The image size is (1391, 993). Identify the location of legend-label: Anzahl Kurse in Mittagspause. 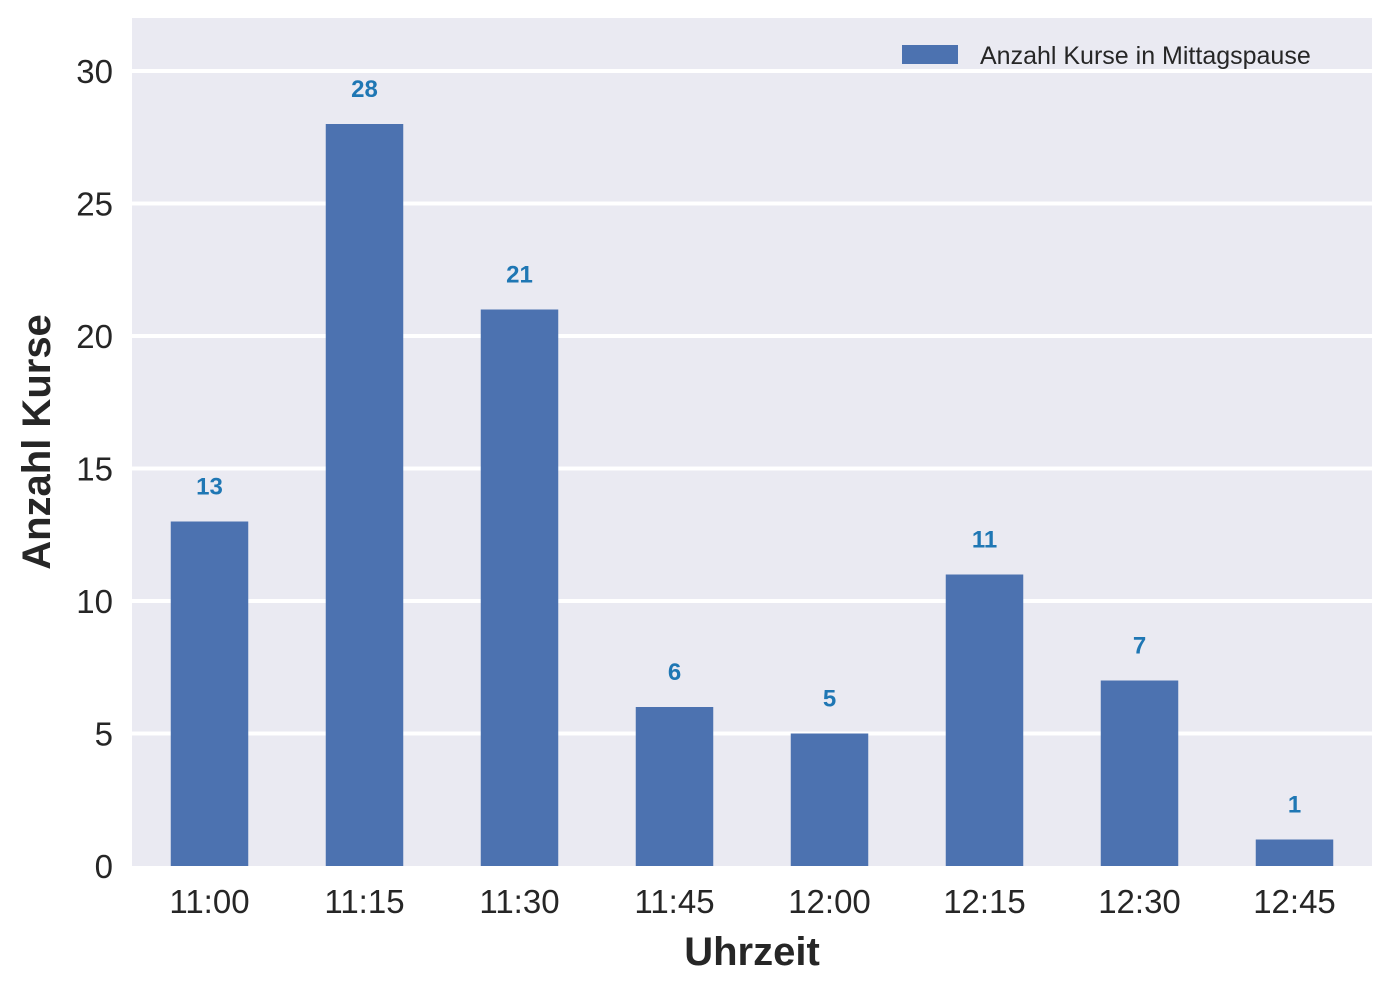
(1145, 56).